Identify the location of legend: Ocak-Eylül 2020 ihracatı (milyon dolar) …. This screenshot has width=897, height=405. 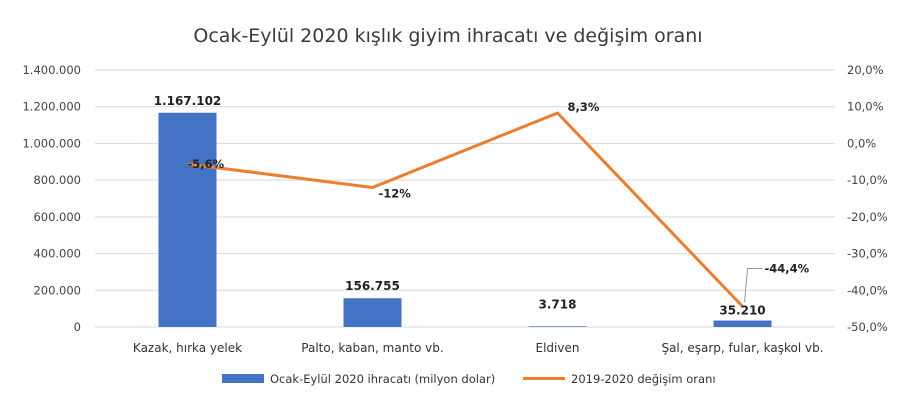
(469, 379).